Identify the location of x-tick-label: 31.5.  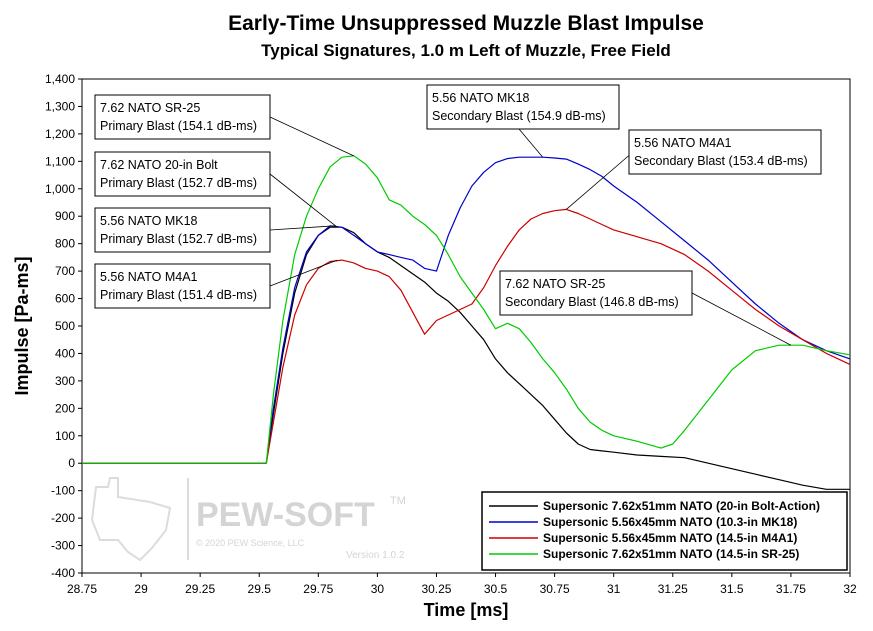
(732, 589).